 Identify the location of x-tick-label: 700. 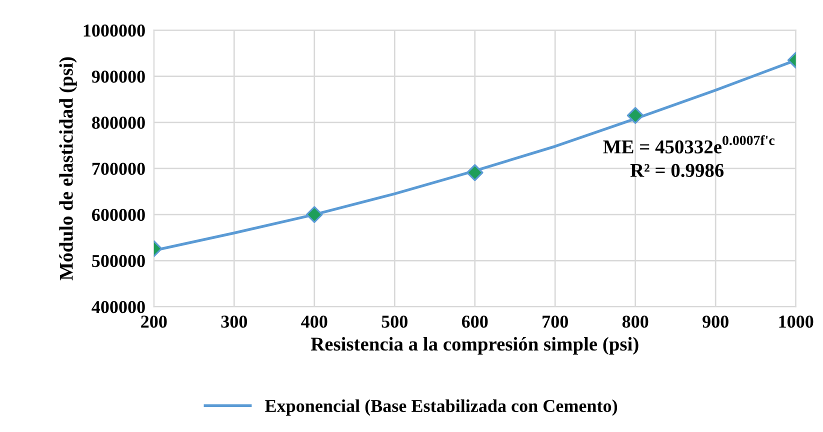
(555, 322).